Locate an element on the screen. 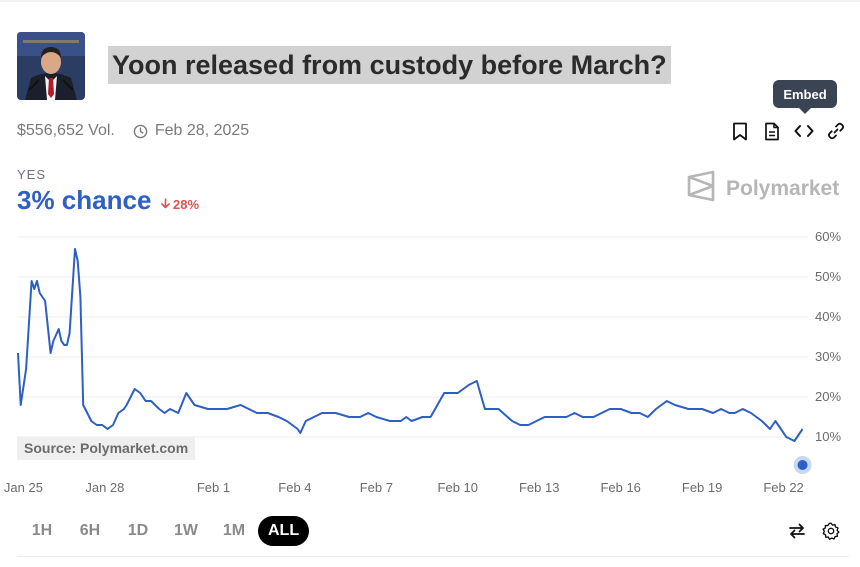 This screenshot has width=860, height=567. chance-delta-value: 28% is located at coordinates (186, 204).